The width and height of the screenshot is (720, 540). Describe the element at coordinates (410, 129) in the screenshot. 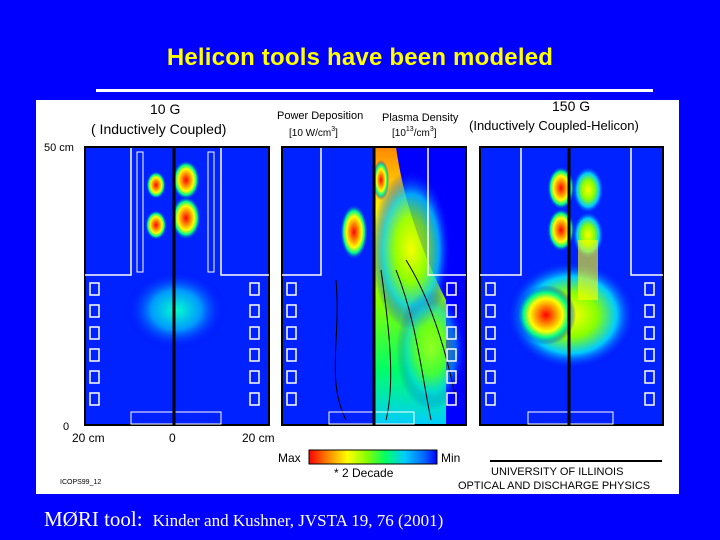

I see `density-unit-exponent: 13` at that location.